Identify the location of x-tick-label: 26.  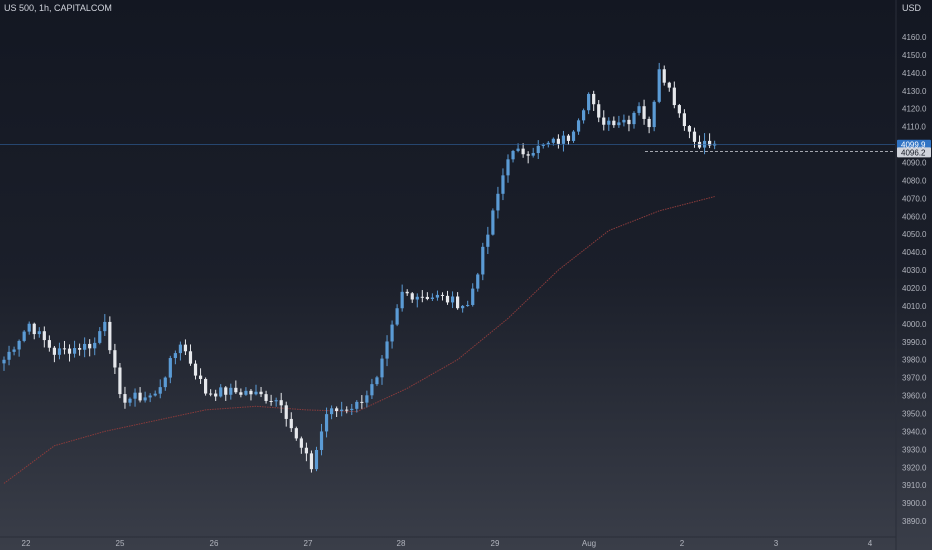
(214, 543).